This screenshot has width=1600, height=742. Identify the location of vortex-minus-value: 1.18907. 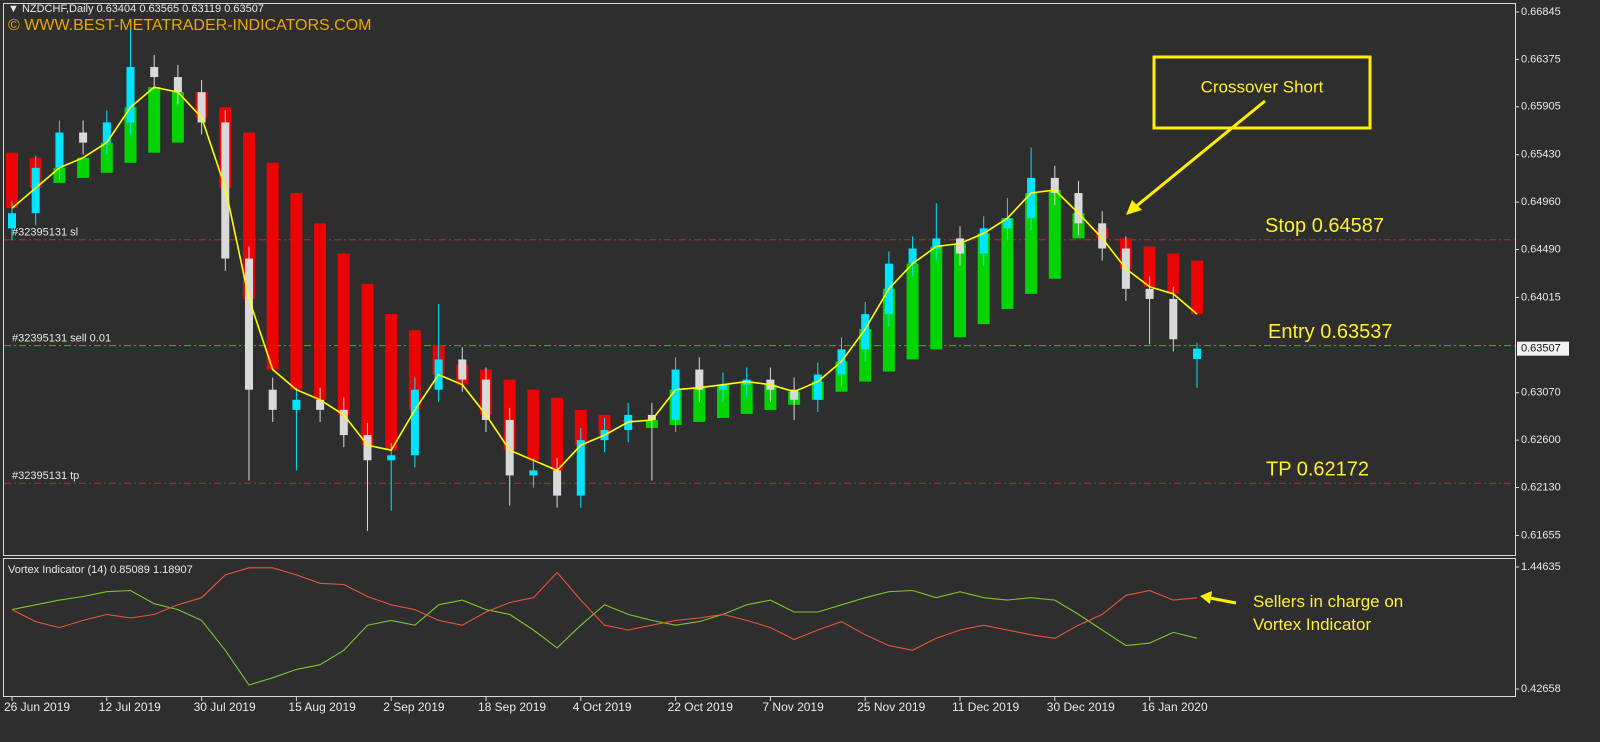
(173, 570).